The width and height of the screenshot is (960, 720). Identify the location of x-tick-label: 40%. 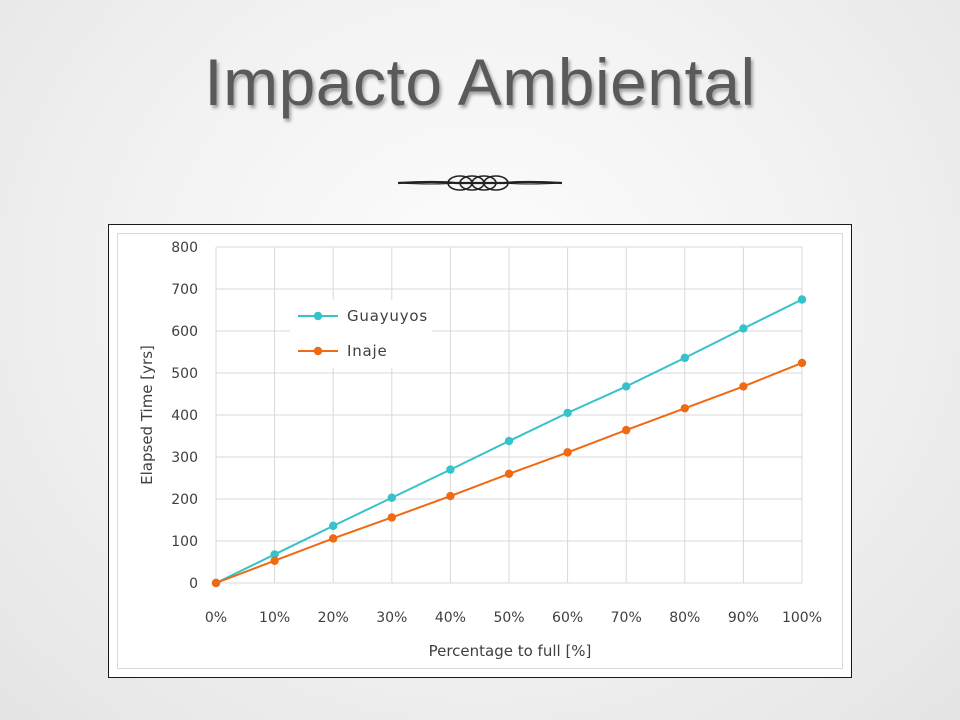
(450, 618).